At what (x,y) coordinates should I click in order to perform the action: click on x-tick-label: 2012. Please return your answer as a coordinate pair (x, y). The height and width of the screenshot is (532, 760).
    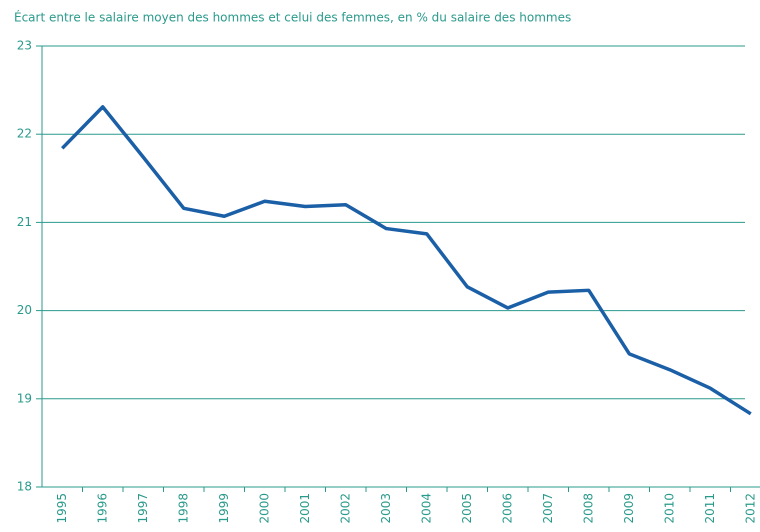
    Looking at the image, I should click on (750, 508).